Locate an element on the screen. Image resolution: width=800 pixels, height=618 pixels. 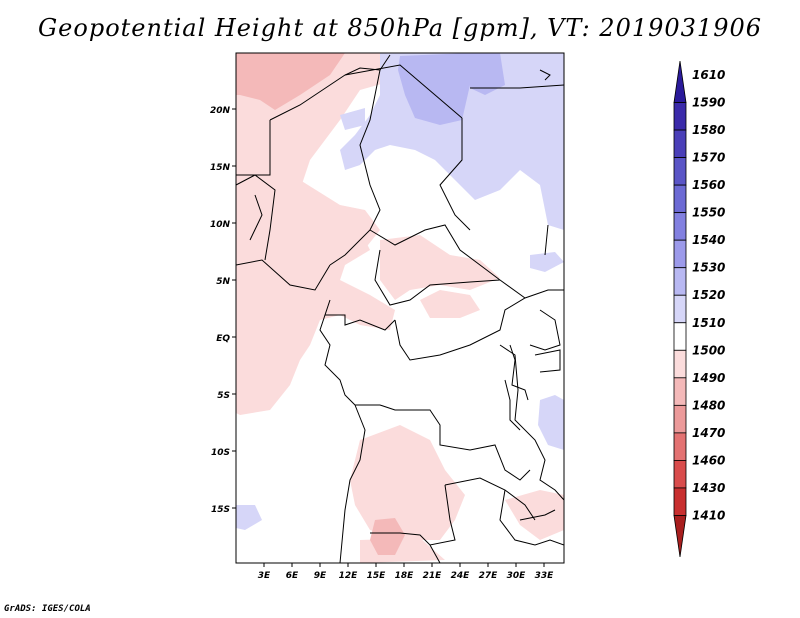
lat-label-eq: EQ is located at coordinates (223, 339).